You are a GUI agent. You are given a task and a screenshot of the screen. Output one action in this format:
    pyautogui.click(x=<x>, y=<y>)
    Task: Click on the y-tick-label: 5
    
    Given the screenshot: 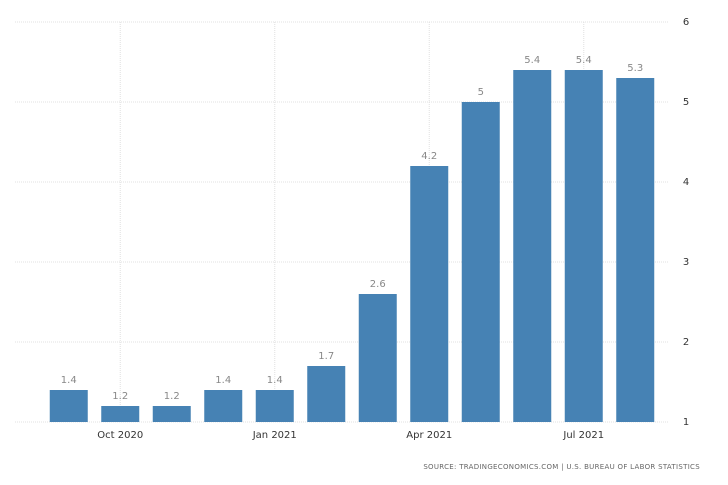 What is the action you would take?
    pyautogui.click(x=686, y=102)
    